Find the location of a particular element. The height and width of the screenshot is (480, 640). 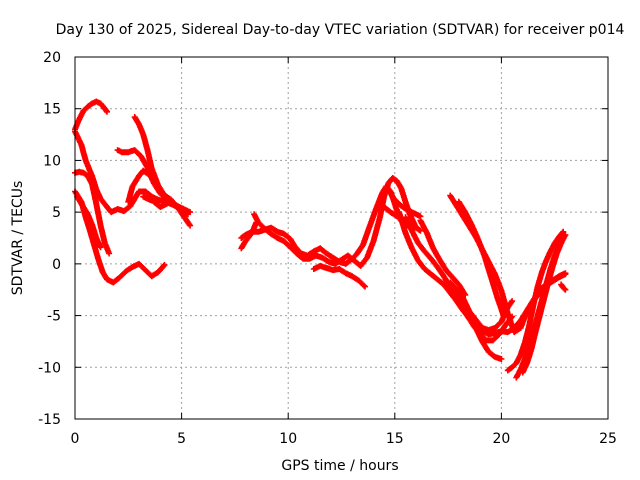

x-tick-label: 5 is located at coordinates (181, 439).